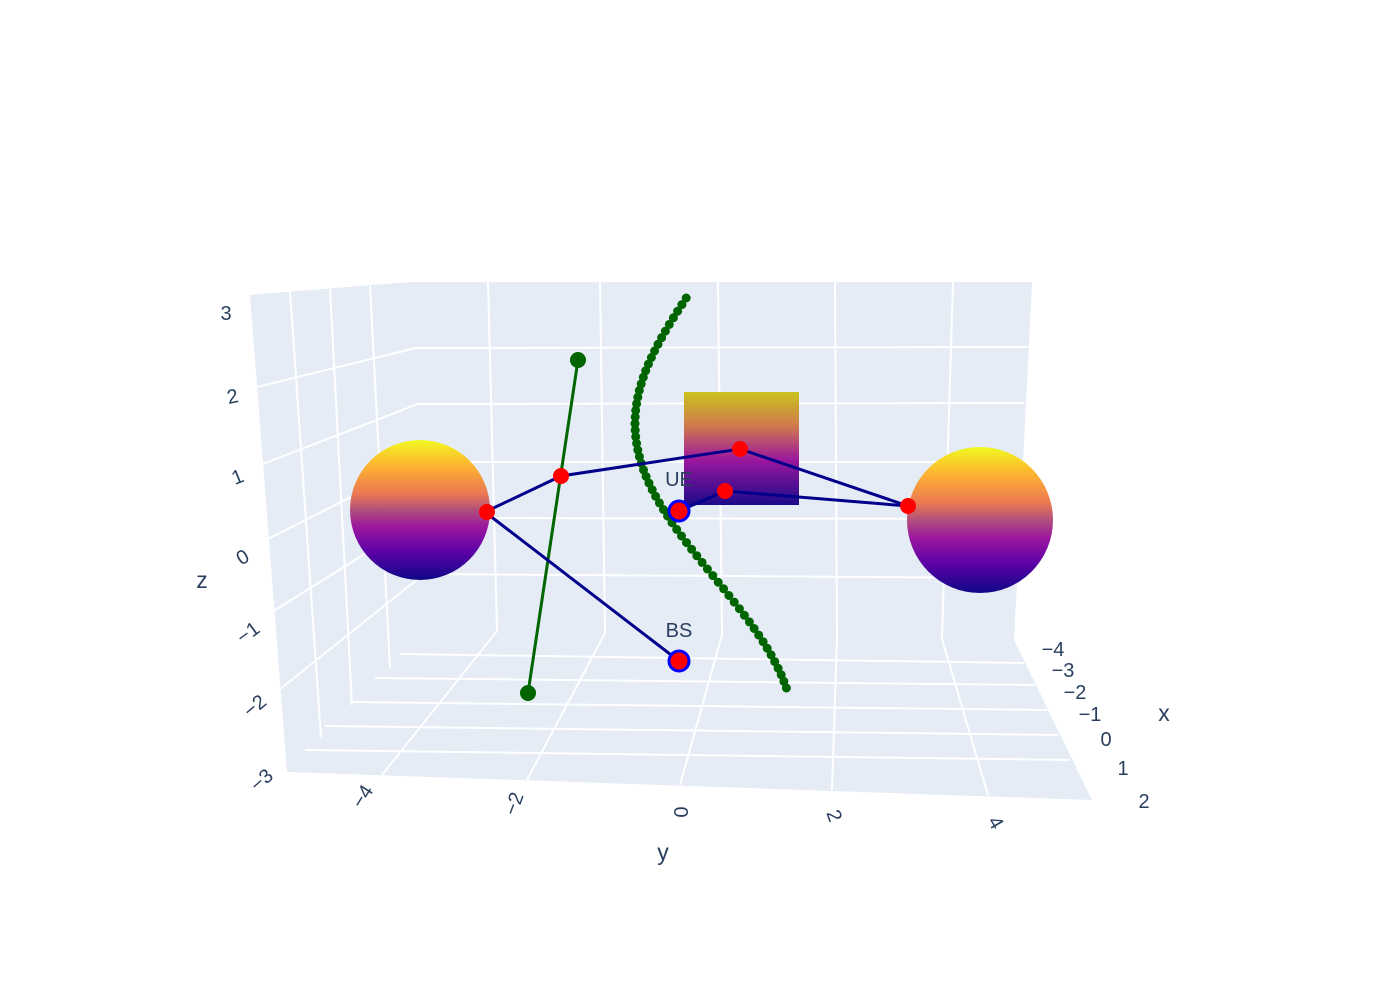 This screenshot has height=1000, width=1400. Describe the element at coordinates (1164, 713) in the screenshot. I see `x-axis-title: x` at that location.